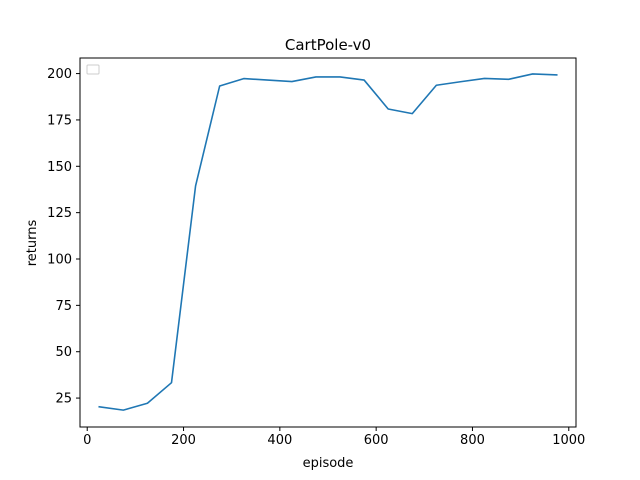 This screenshot has height=480, width=640. Describe the element at coordinates (376, 440) in the screenshot. I see `x-tick-label: 600` at that location.